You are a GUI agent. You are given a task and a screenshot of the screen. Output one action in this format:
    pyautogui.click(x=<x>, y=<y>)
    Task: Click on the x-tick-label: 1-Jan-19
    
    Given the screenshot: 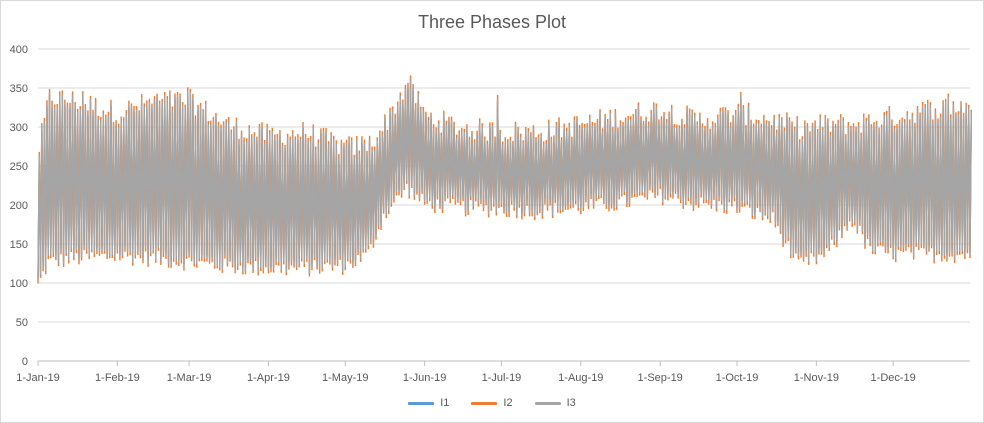 What is the action you would take?
    pyautogui.click(x=37, y=378)
    